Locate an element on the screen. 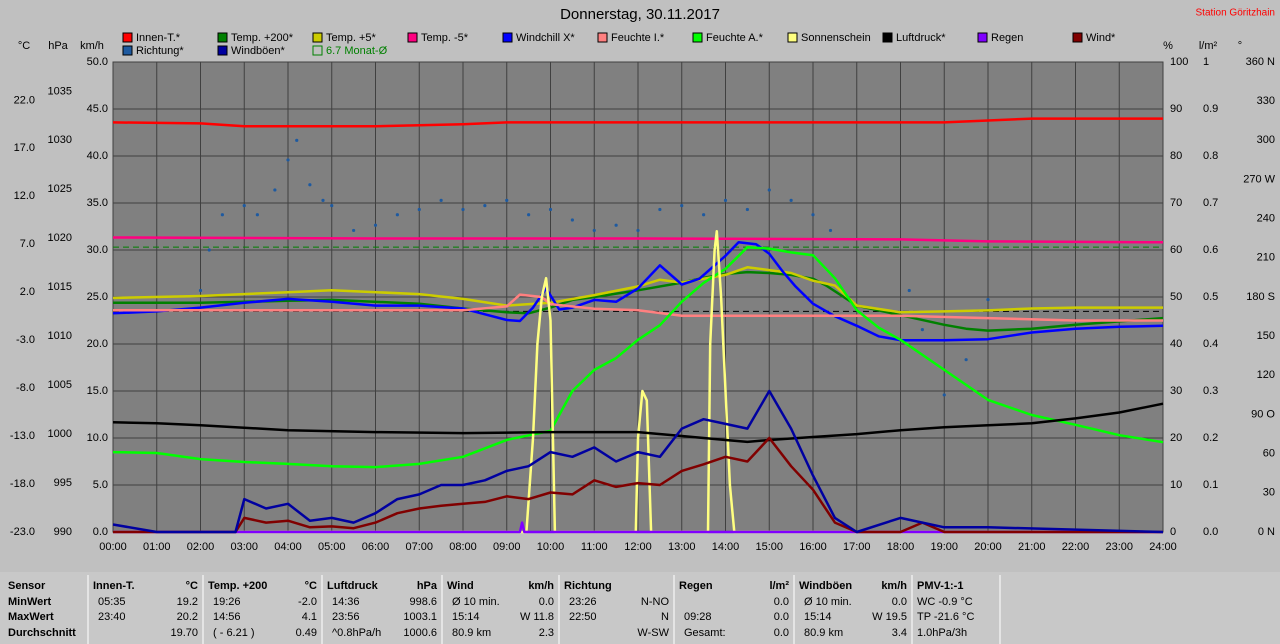  table-cell: 23:56 is located at coordinates (346, 617).